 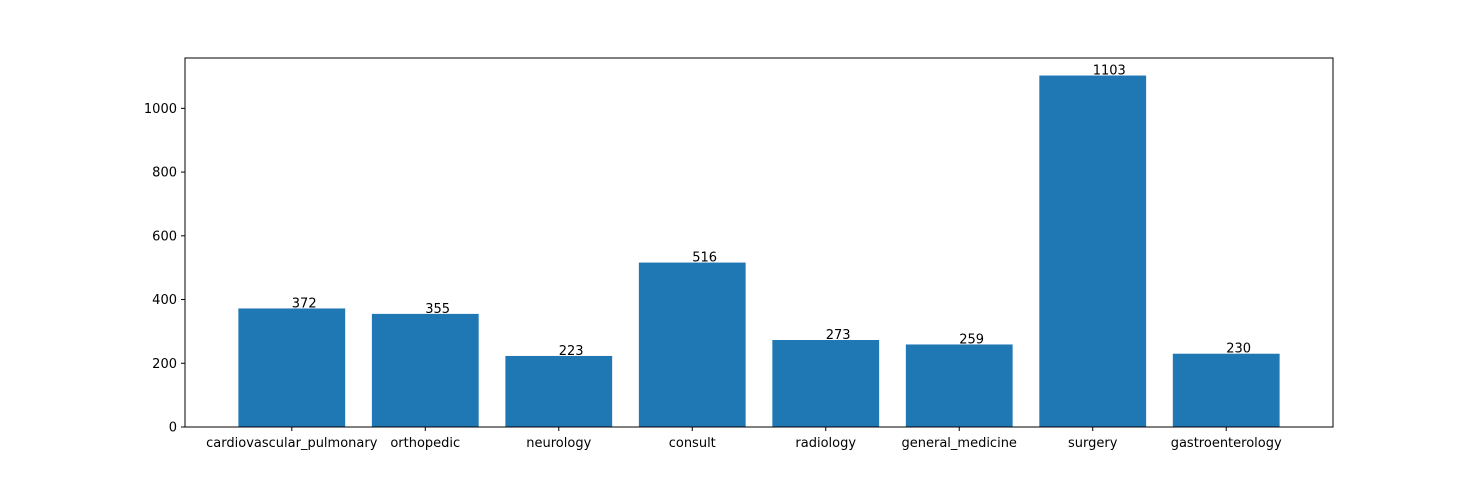 What do you see at coordinates (164, 364) in the screenshot?
I see `y-tick-label-200: 200` at bounding box center [164, 364].